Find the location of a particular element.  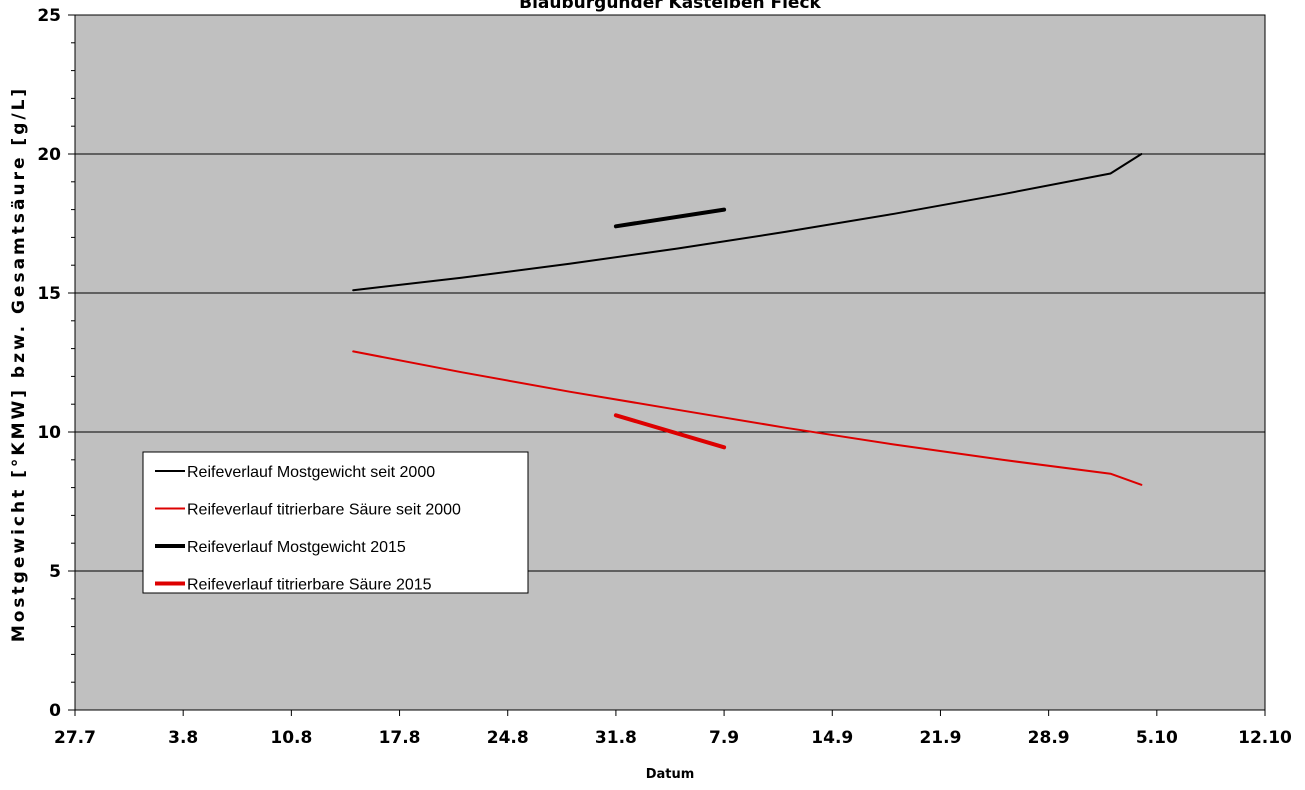

legend-label-2: Reifeverlauf titrierbare Säure seit 2000 is located at coordinates (324, 510).